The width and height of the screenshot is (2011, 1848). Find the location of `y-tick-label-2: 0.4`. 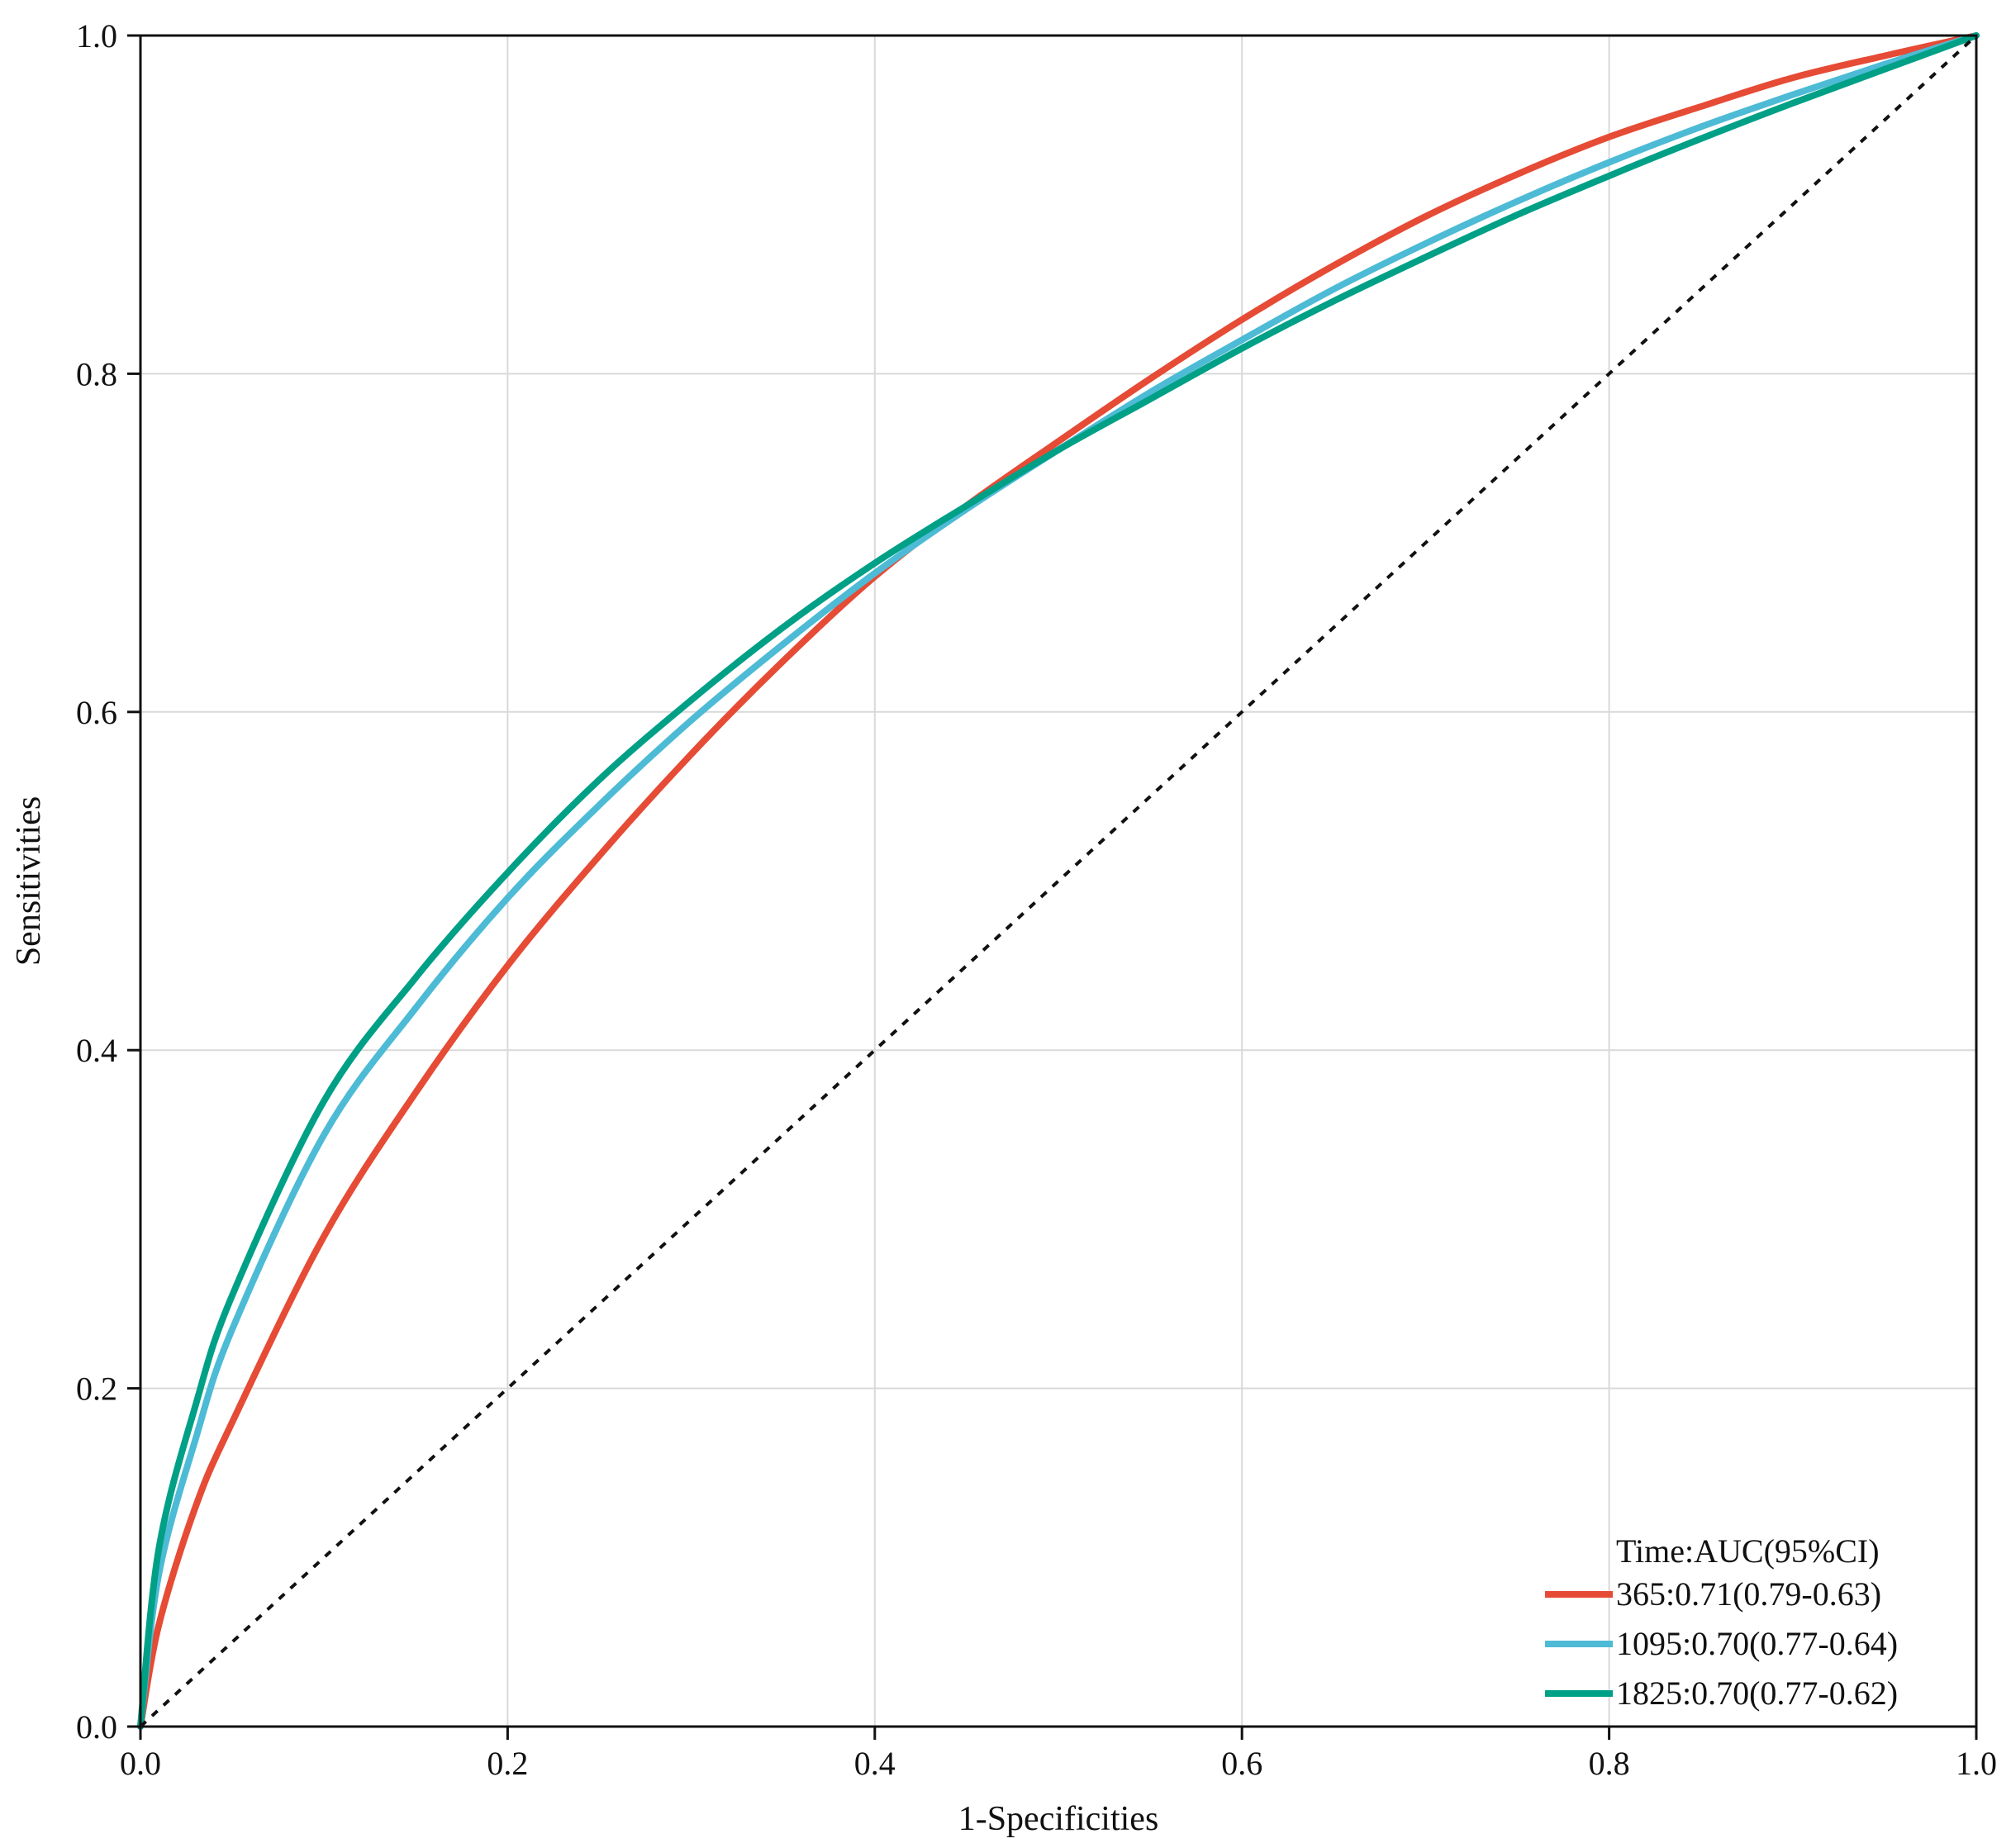

y-tick-label-2: 0.4 is located at coordinates (96, 1050).